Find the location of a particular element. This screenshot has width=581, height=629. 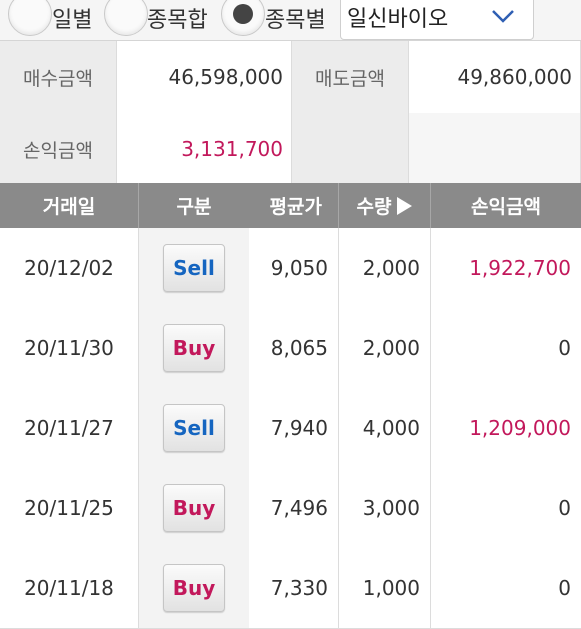

row-date: 20/11/18 is located at coordinates (69, 588).